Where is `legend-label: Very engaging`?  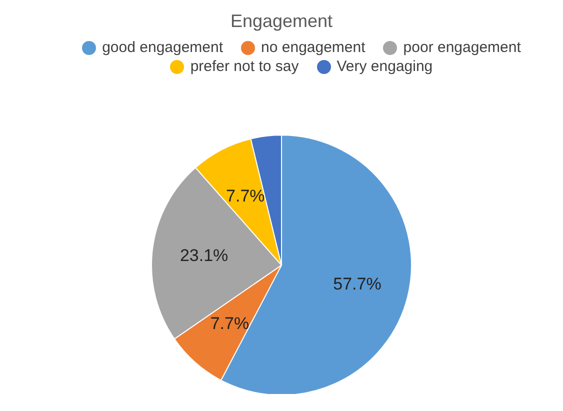 legend-label: Very engaging is located at coordinates (384, 66).